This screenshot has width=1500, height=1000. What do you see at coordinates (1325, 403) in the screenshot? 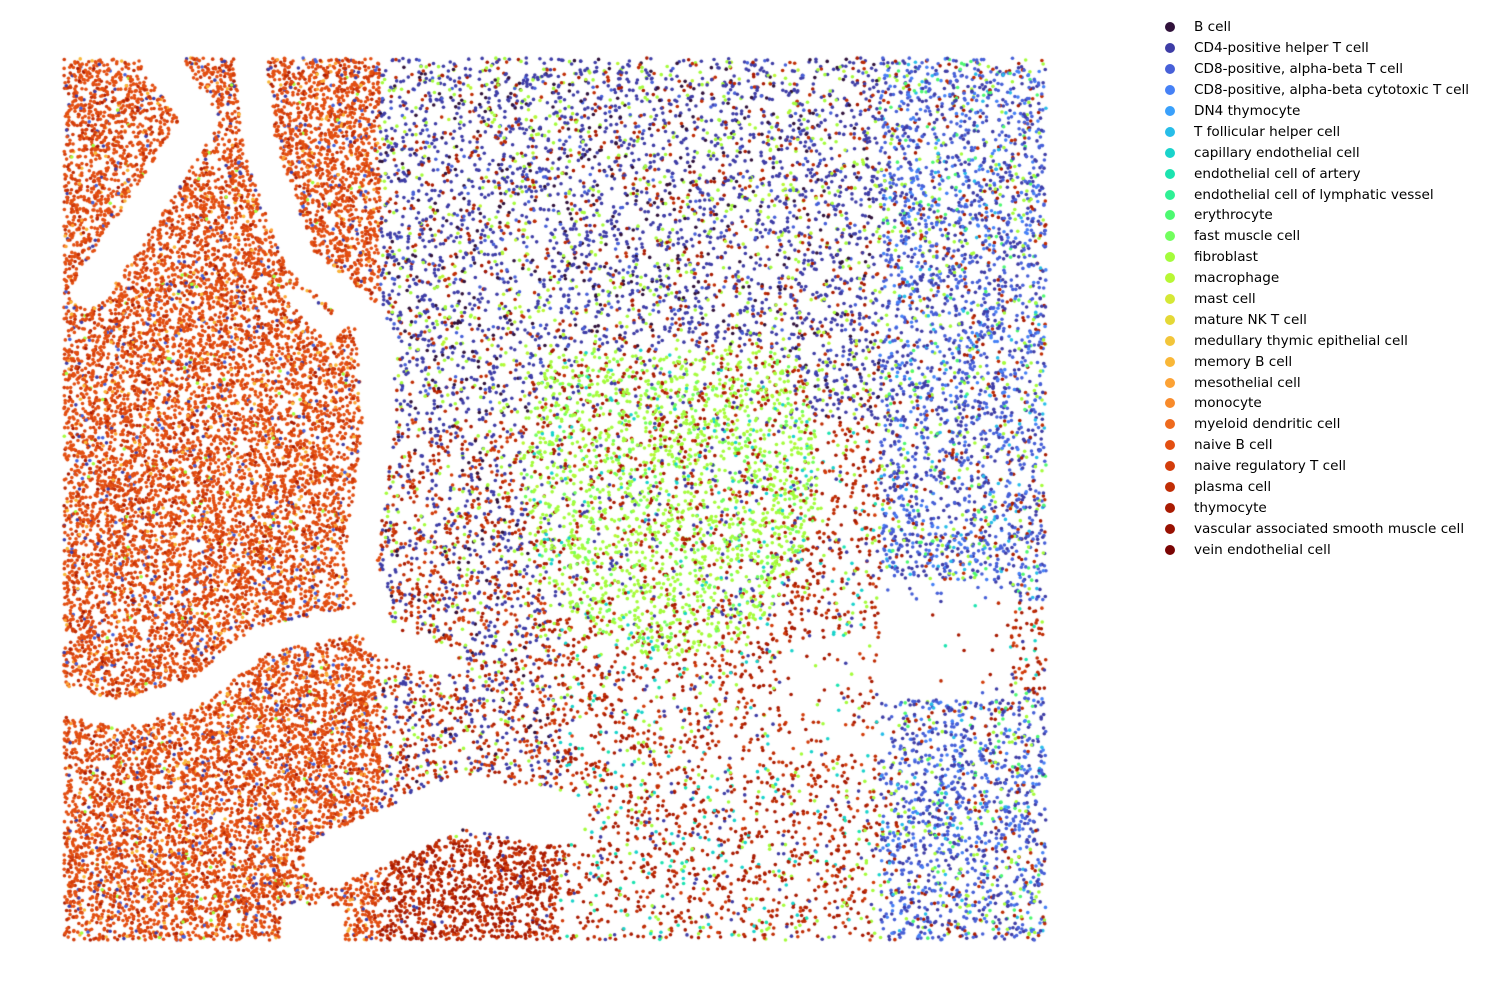
I see `legend-item: monocyte` at bounding box center [1325, 403].